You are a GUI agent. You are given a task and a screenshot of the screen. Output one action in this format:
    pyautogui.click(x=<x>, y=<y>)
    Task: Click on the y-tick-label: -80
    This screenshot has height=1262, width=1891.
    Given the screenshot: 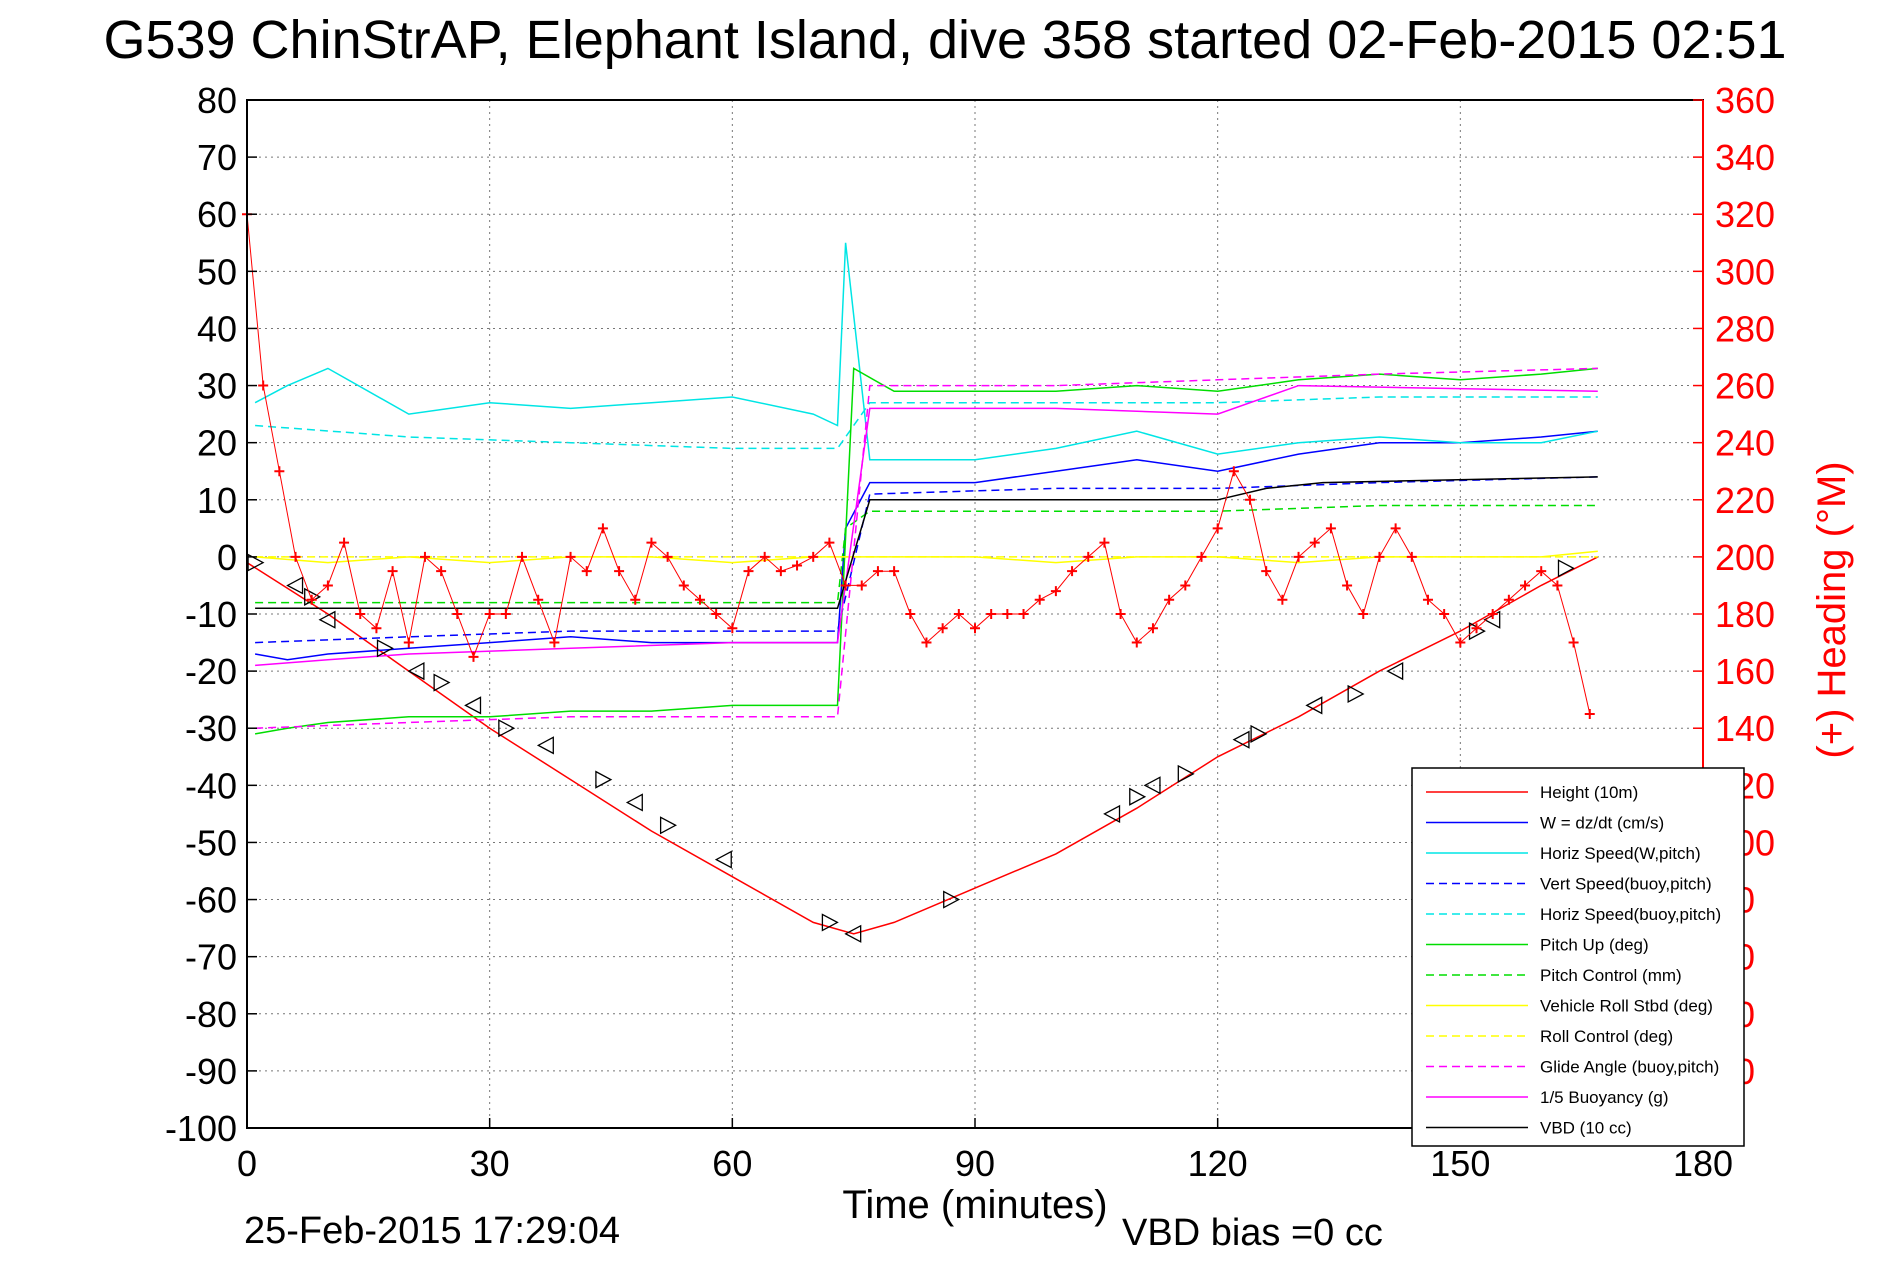 What is the action you would take?
    pyautogui.click(x=211, y=1014)
    